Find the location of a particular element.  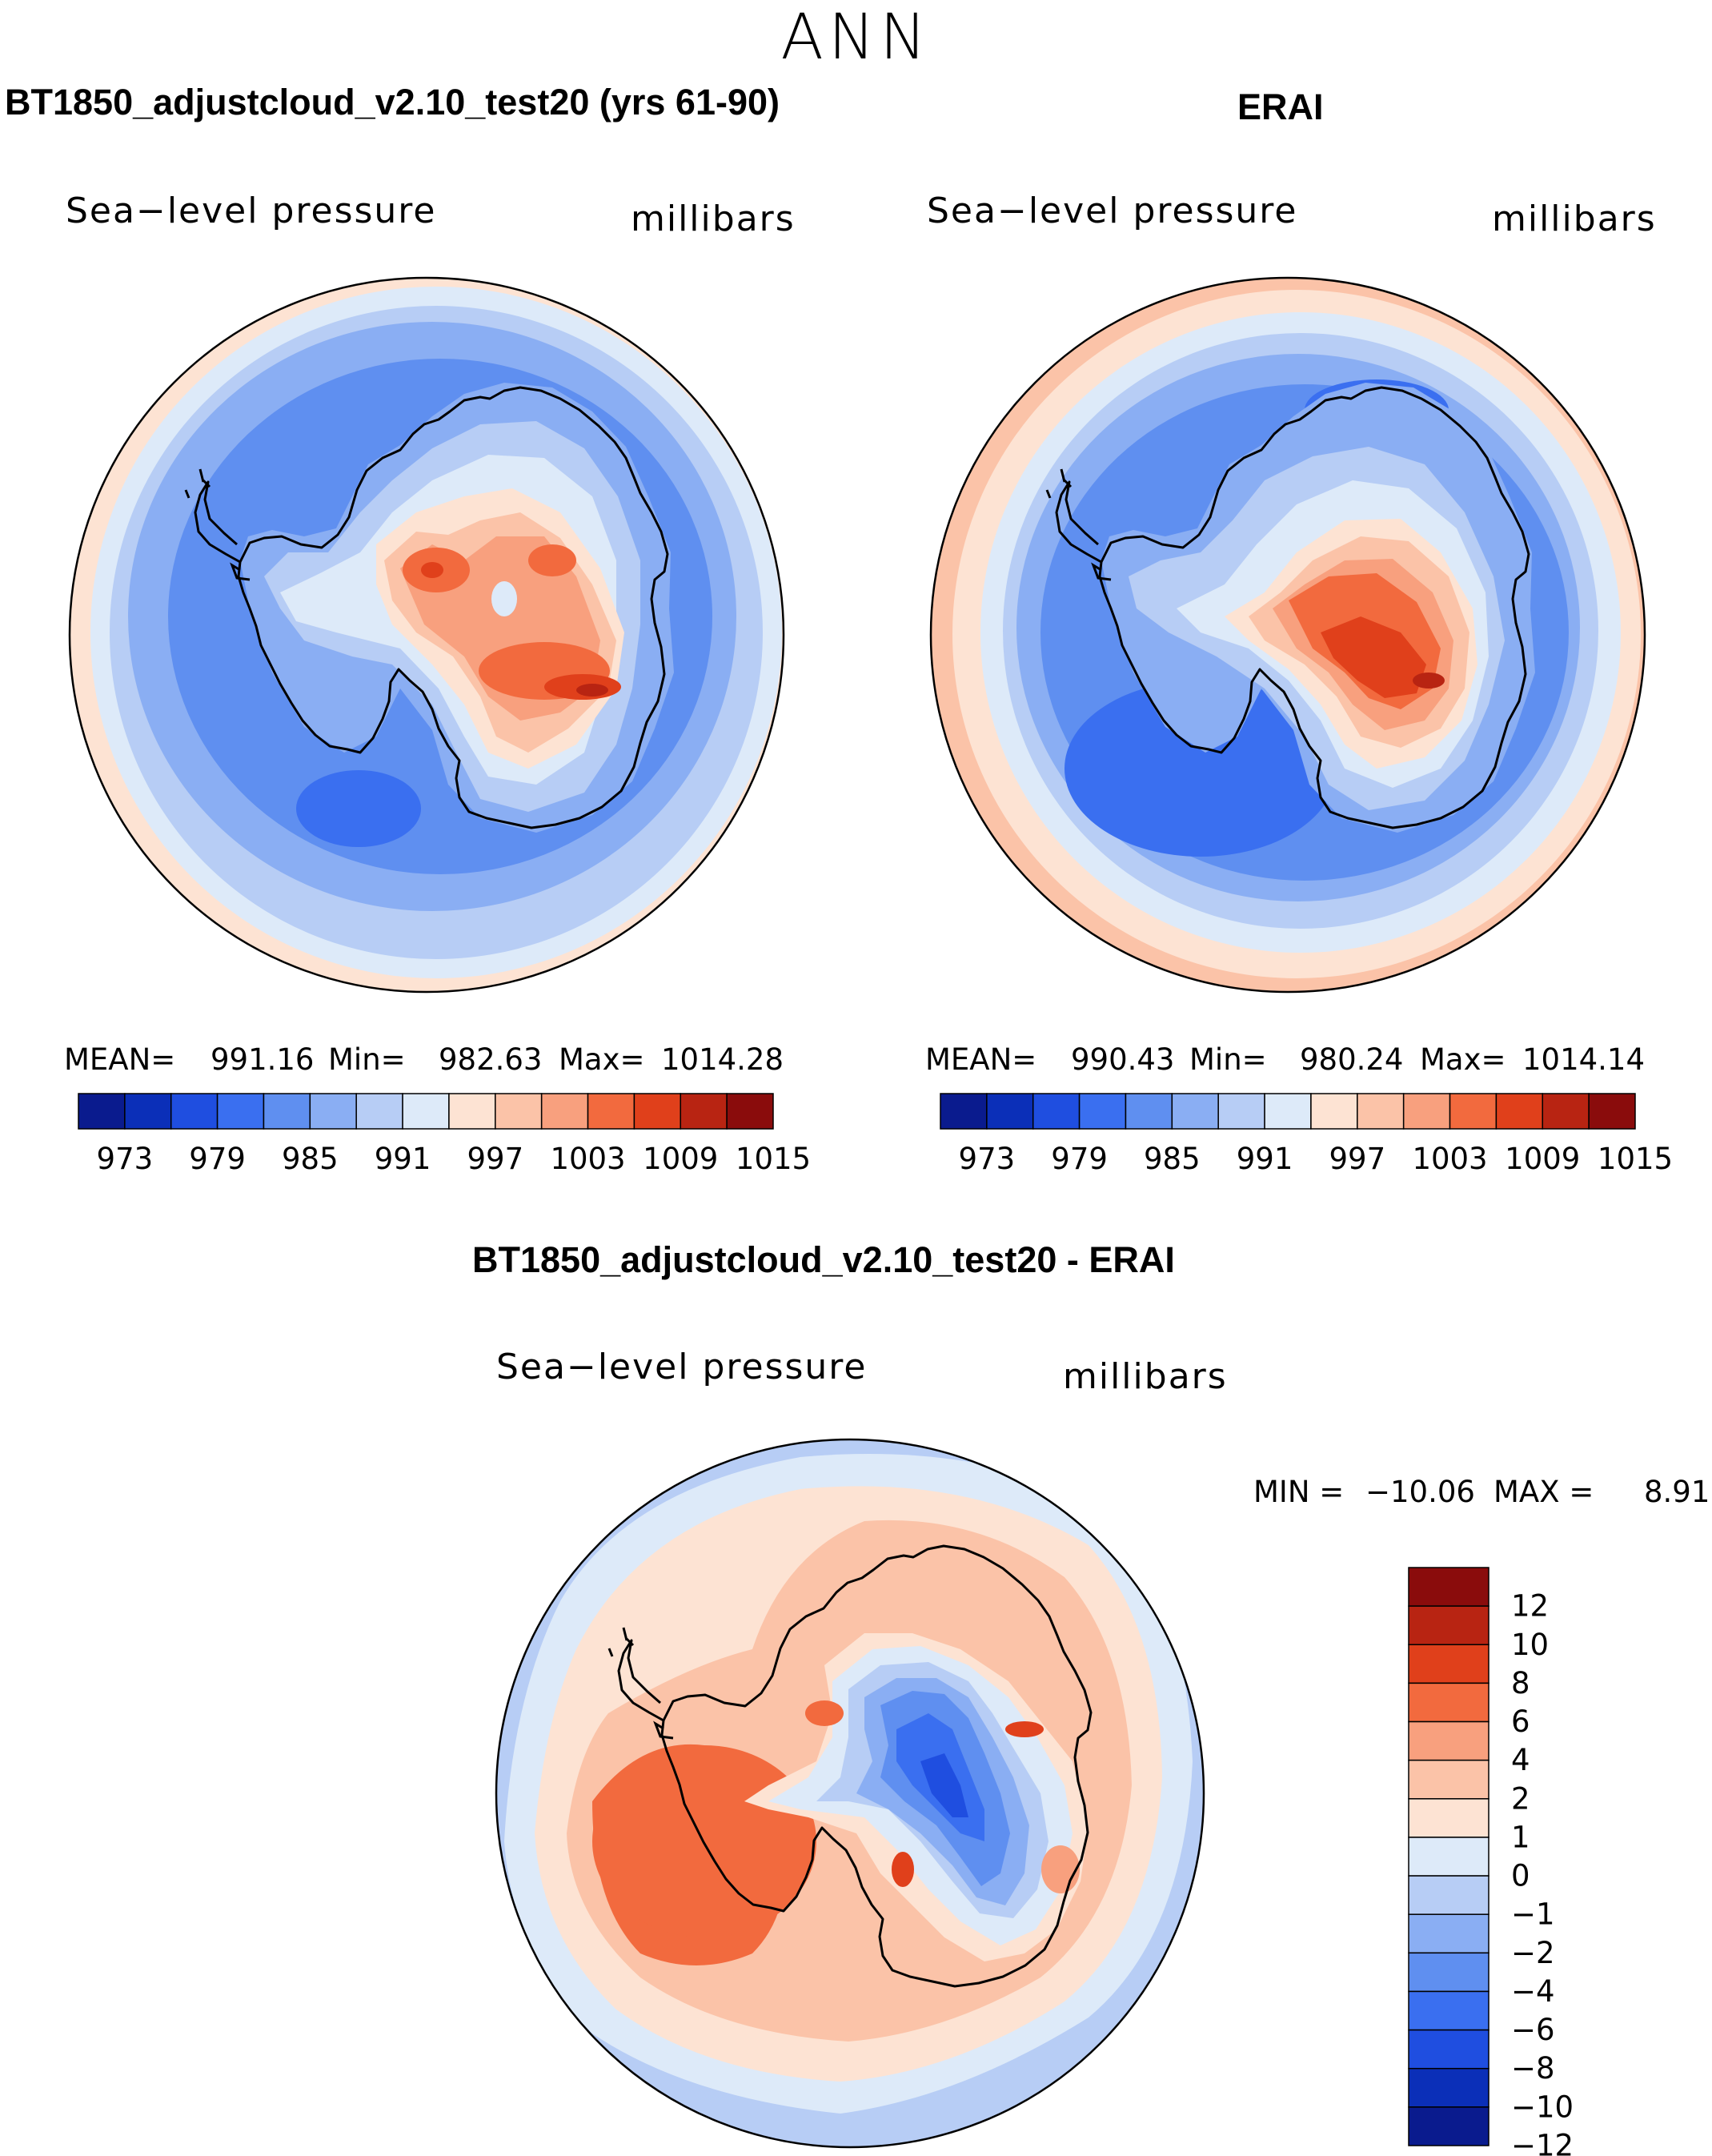

colorbar-erai-tick-label: 973 is located at coordinates (988, 1159).